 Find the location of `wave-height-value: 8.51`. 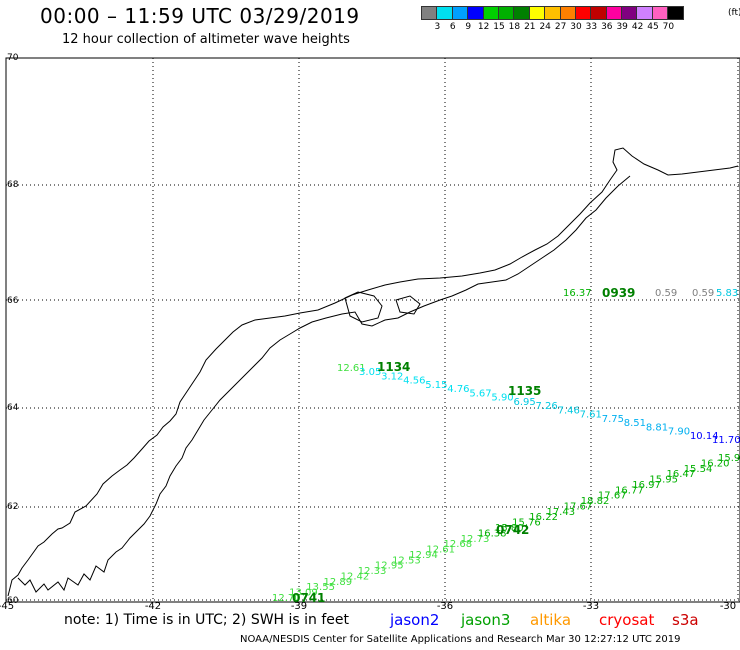

wave-height-value: 8.51 is located at coordinates (635, 423).